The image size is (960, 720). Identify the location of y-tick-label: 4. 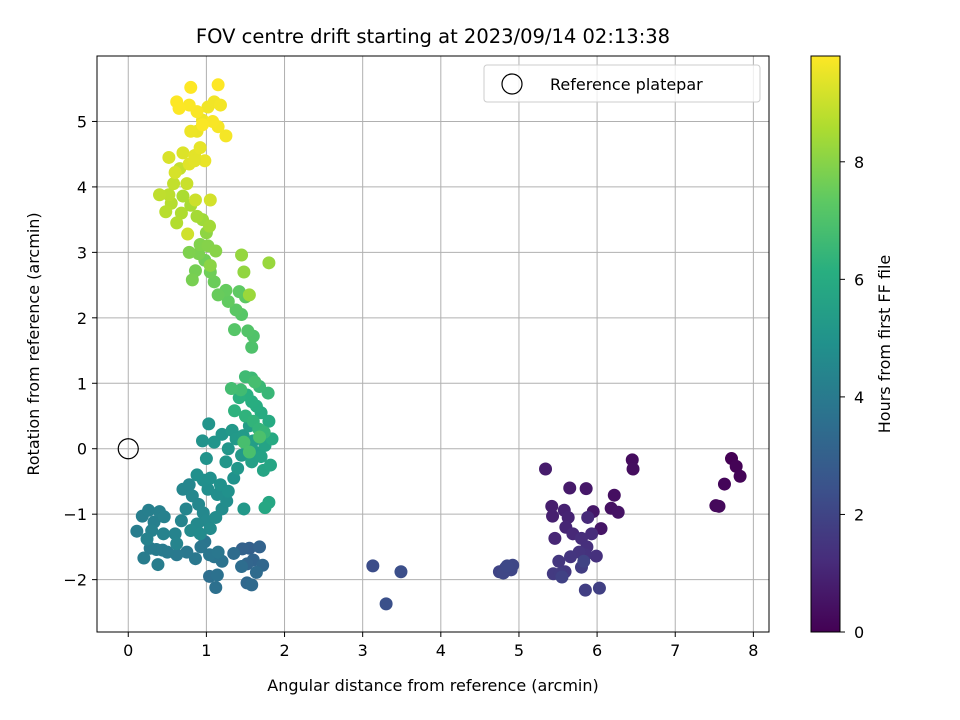
(82, 187).